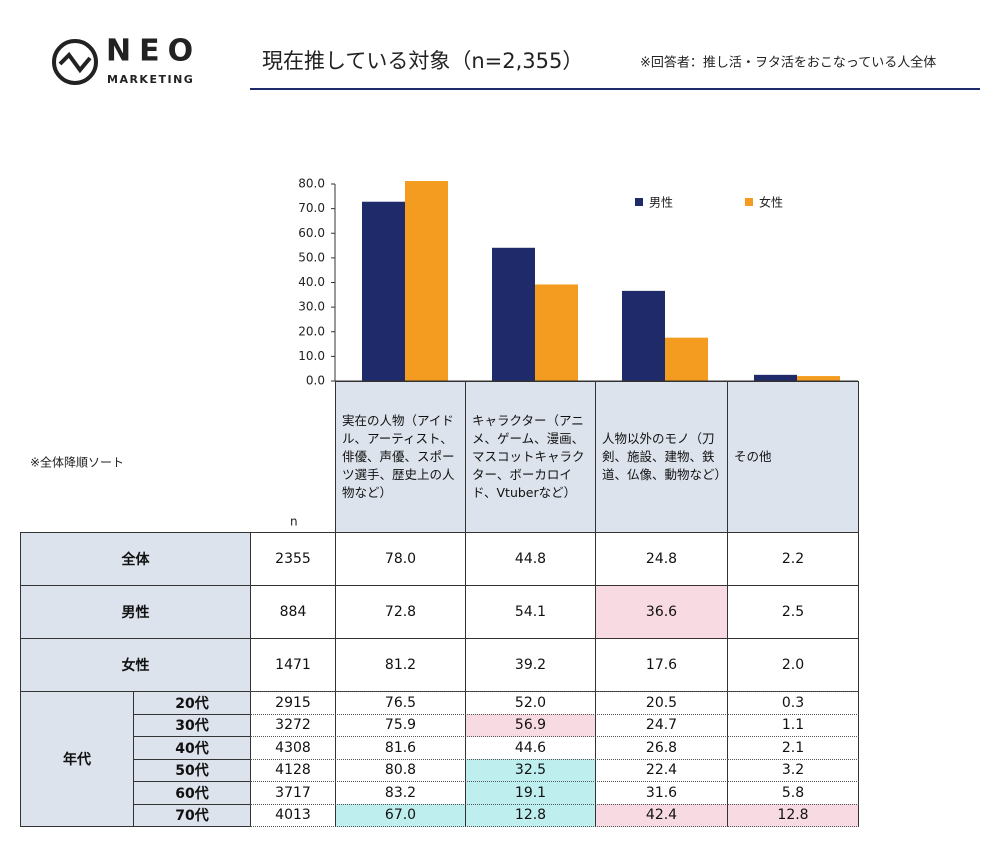 This screenshot has height=845, width=1000. I want to click on y-tick-label: 70.0, so click(311, 208).